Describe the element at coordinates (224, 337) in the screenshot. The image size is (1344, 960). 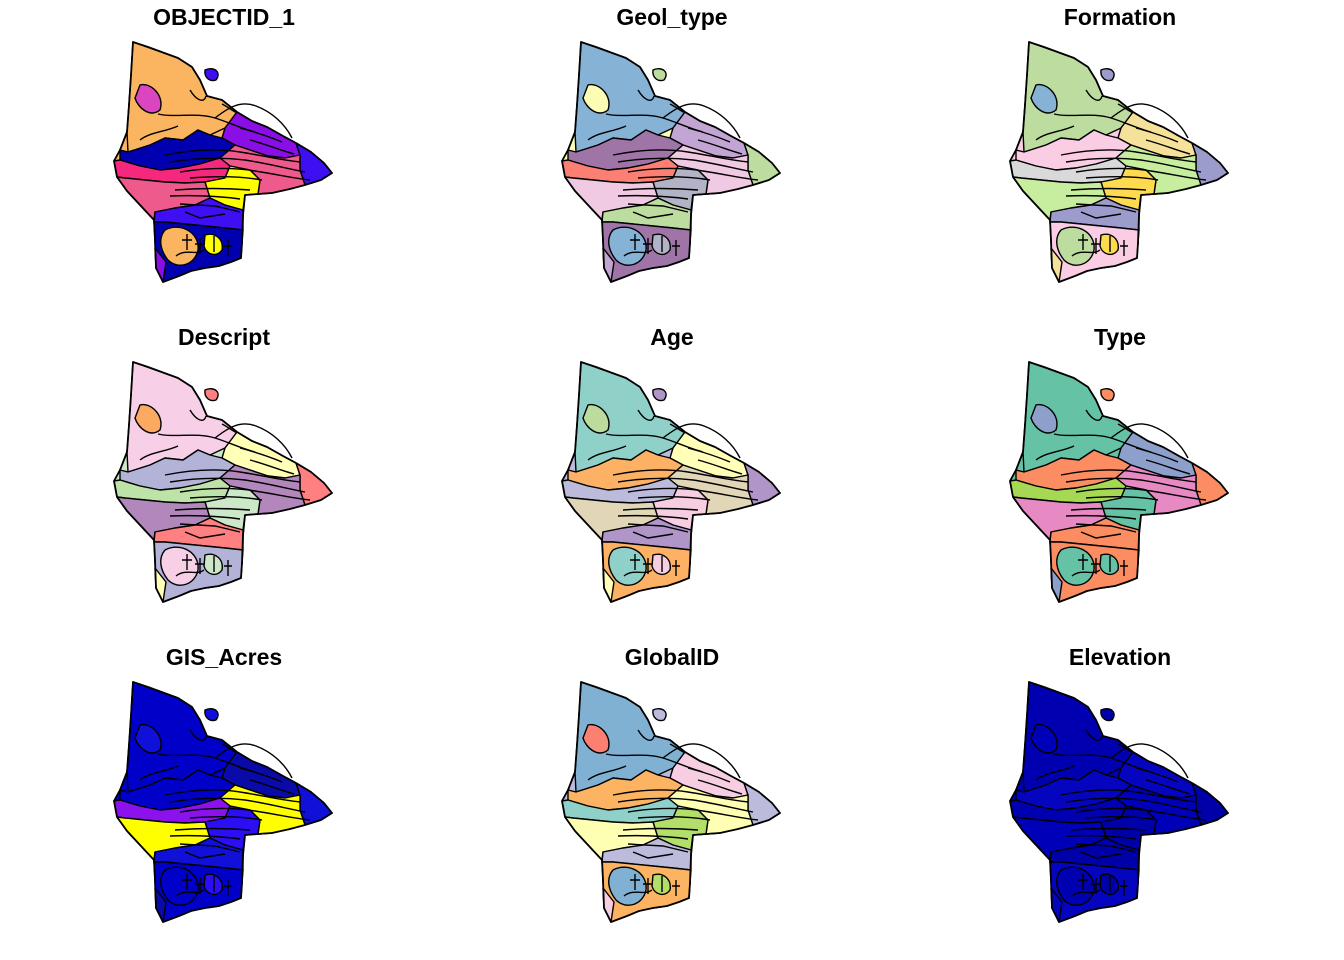
I see `map-title: Descript` at that location.